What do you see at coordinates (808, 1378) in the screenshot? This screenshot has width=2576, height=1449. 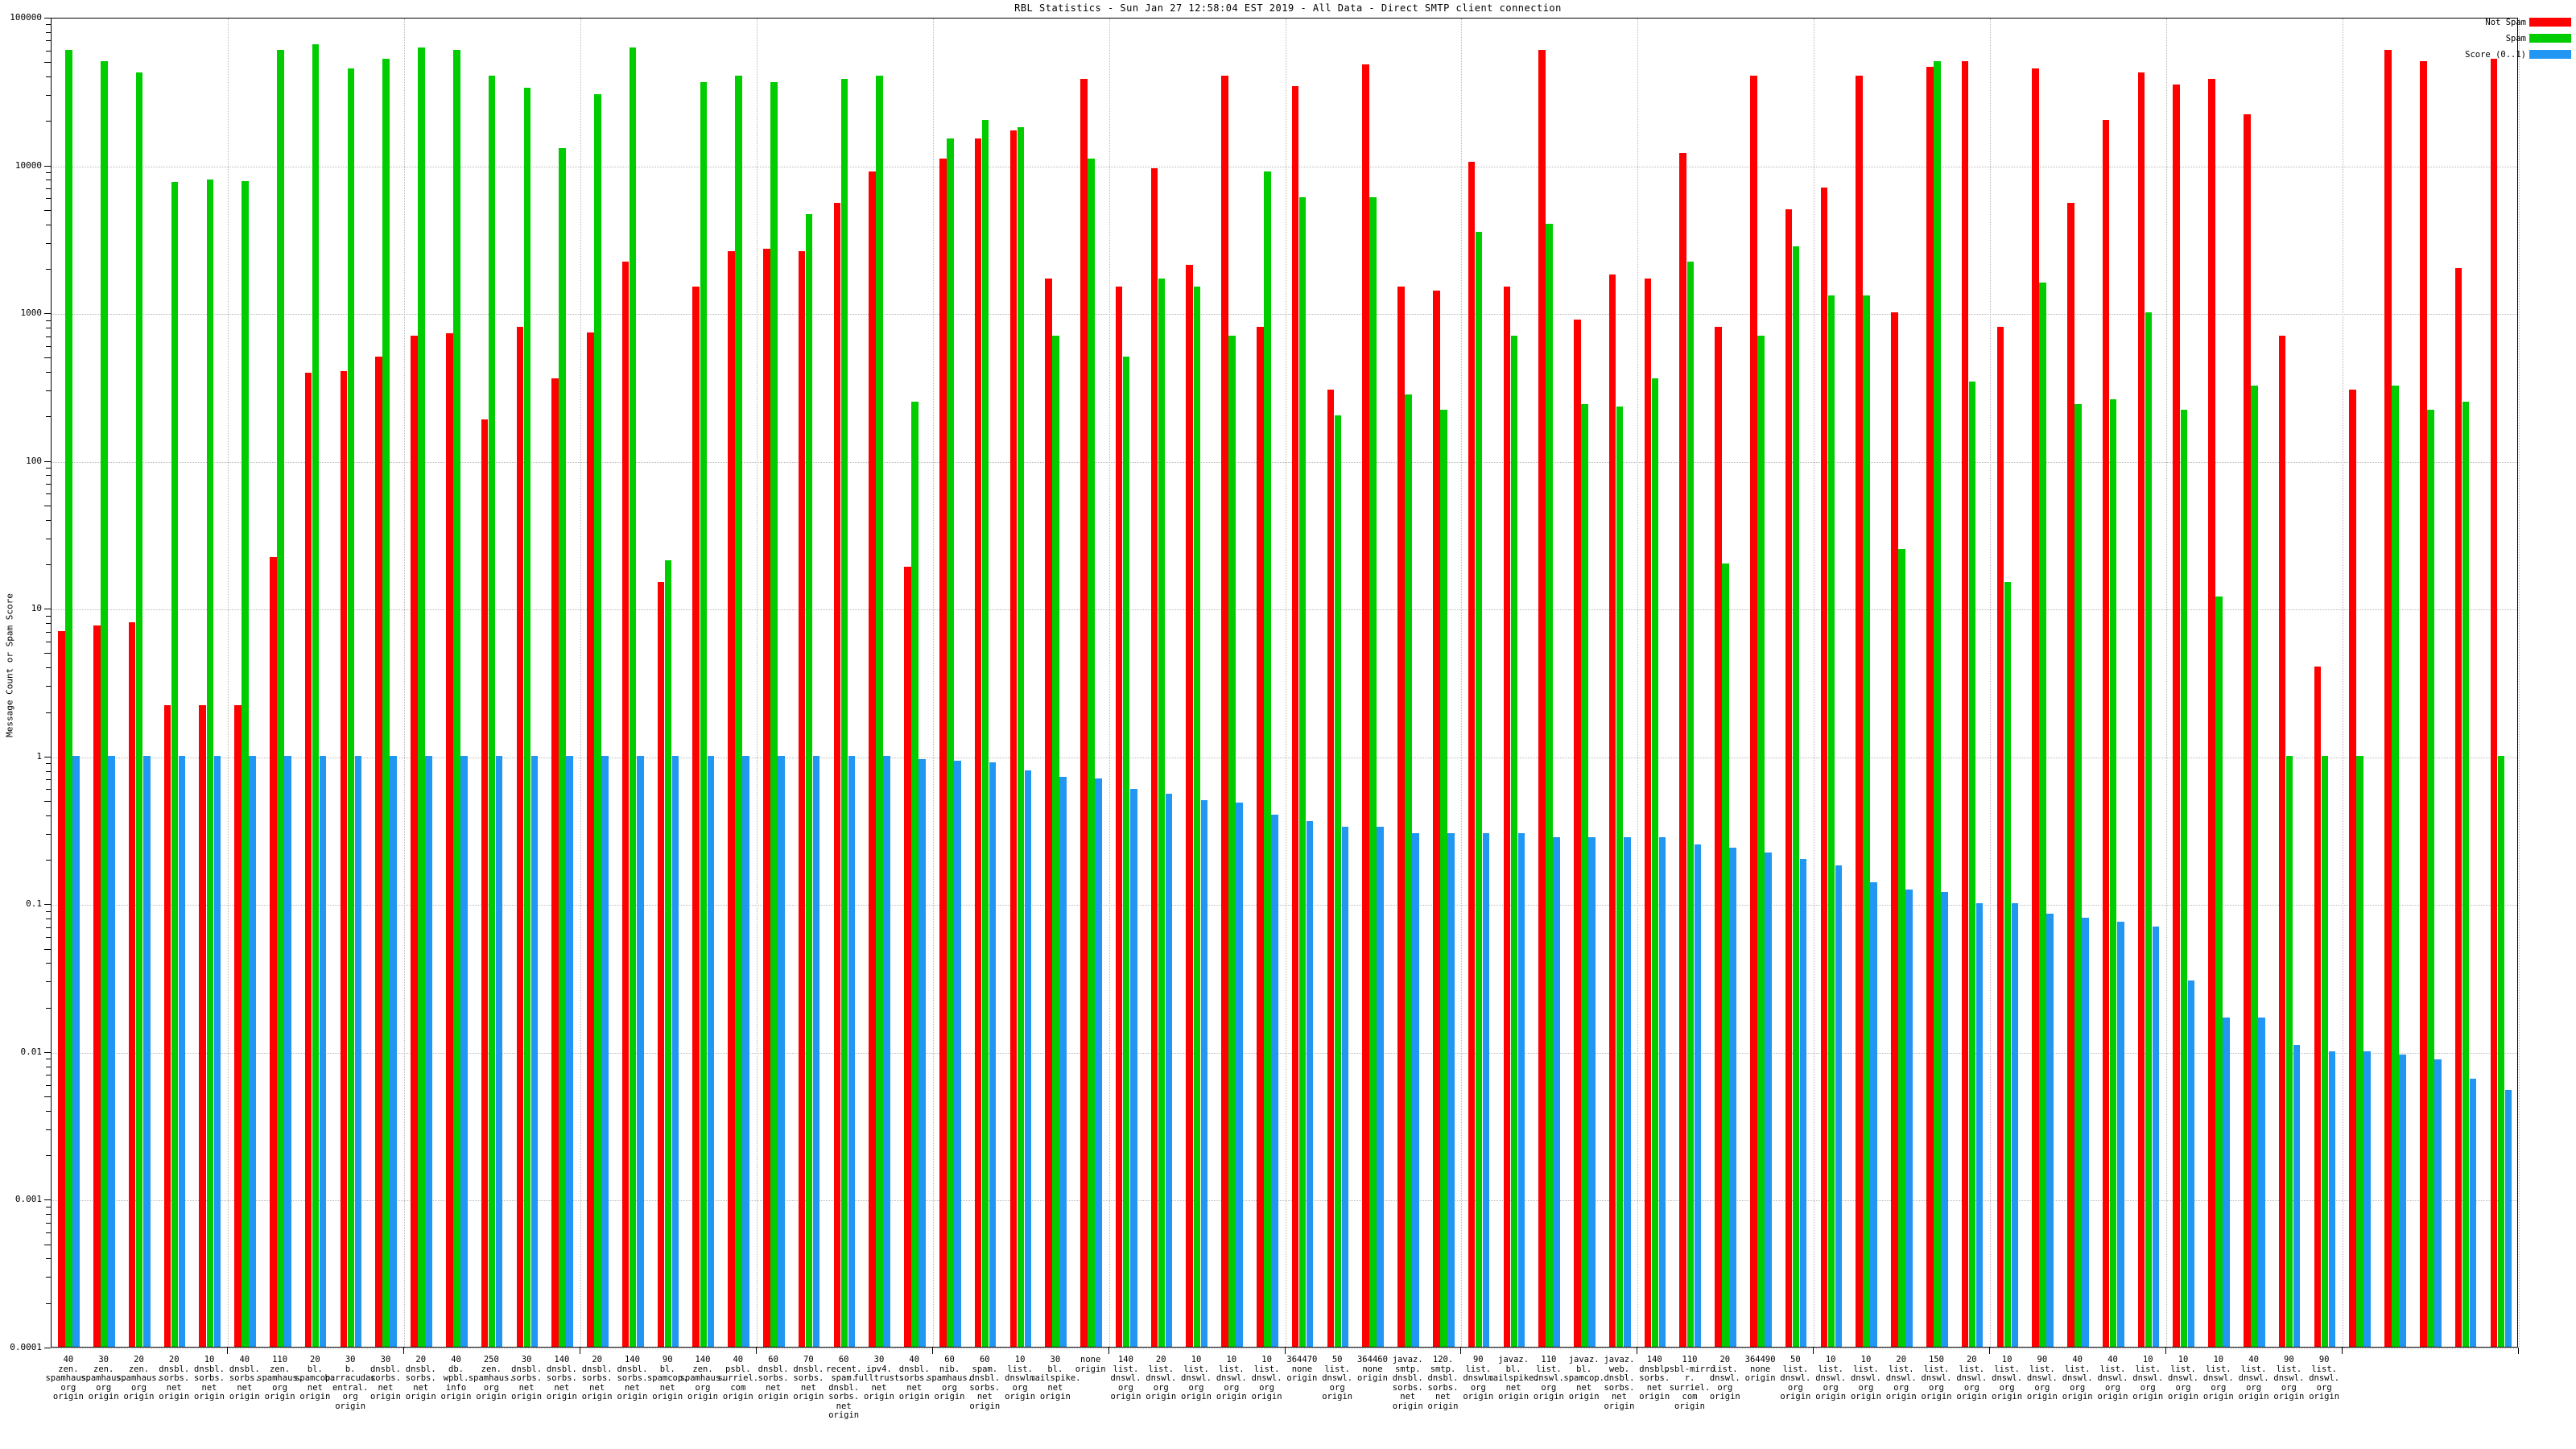 I see `x-tick-label: 70 dnsbl. sorbs. net origin` at bounding box center [808, 1378].